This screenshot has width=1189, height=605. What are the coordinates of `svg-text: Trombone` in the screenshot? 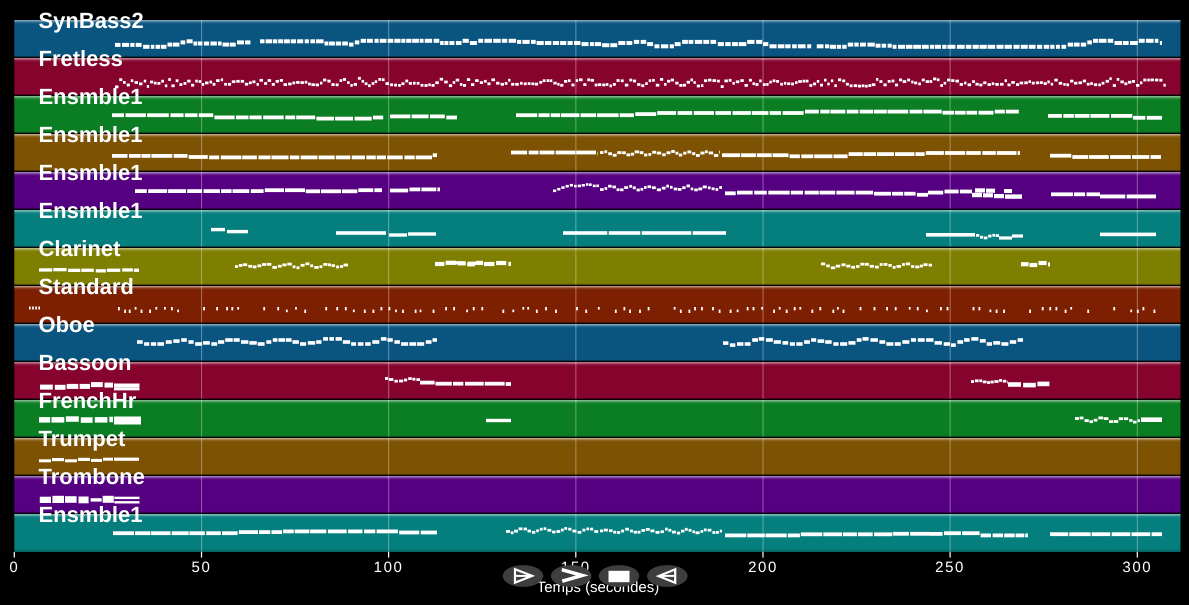 It's located at (92, 476).